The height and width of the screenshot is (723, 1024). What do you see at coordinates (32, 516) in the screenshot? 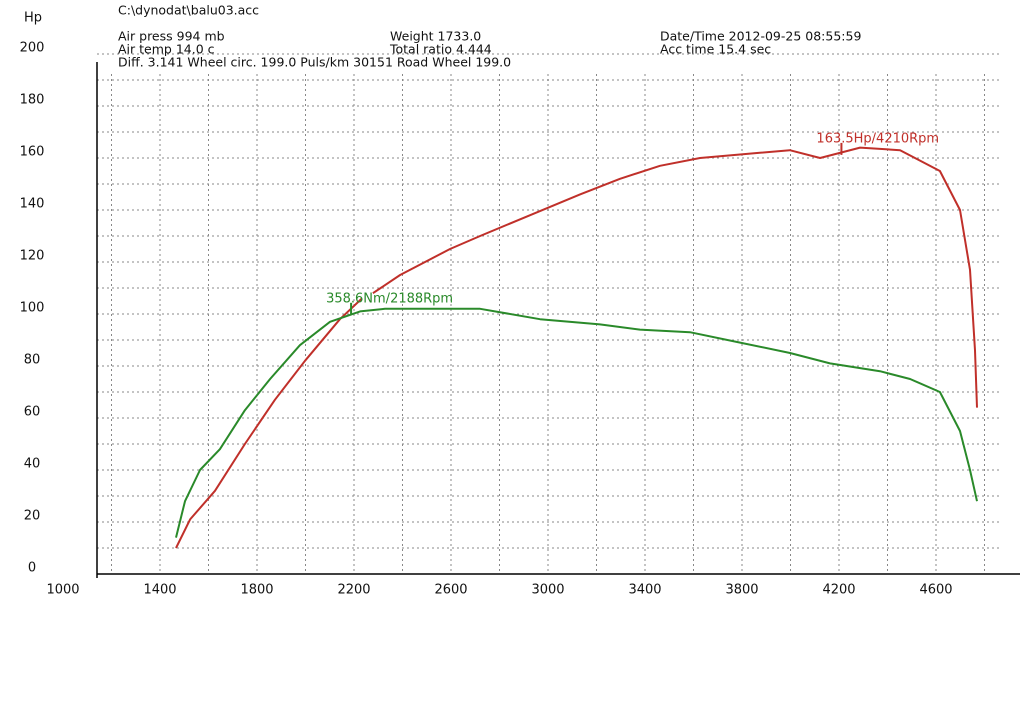
I see `y-tick-label: 20` at bounding box center [32, 516].